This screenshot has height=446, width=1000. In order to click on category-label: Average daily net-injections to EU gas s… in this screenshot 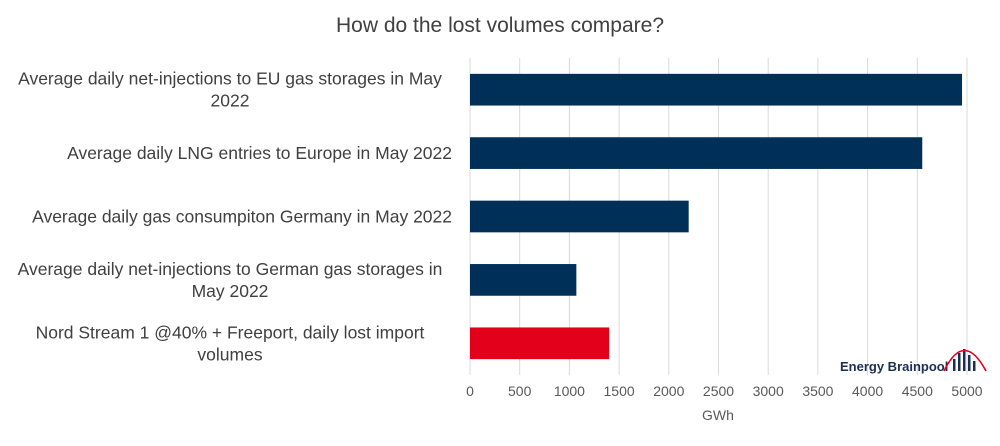, I will do `click(230, 79)`.